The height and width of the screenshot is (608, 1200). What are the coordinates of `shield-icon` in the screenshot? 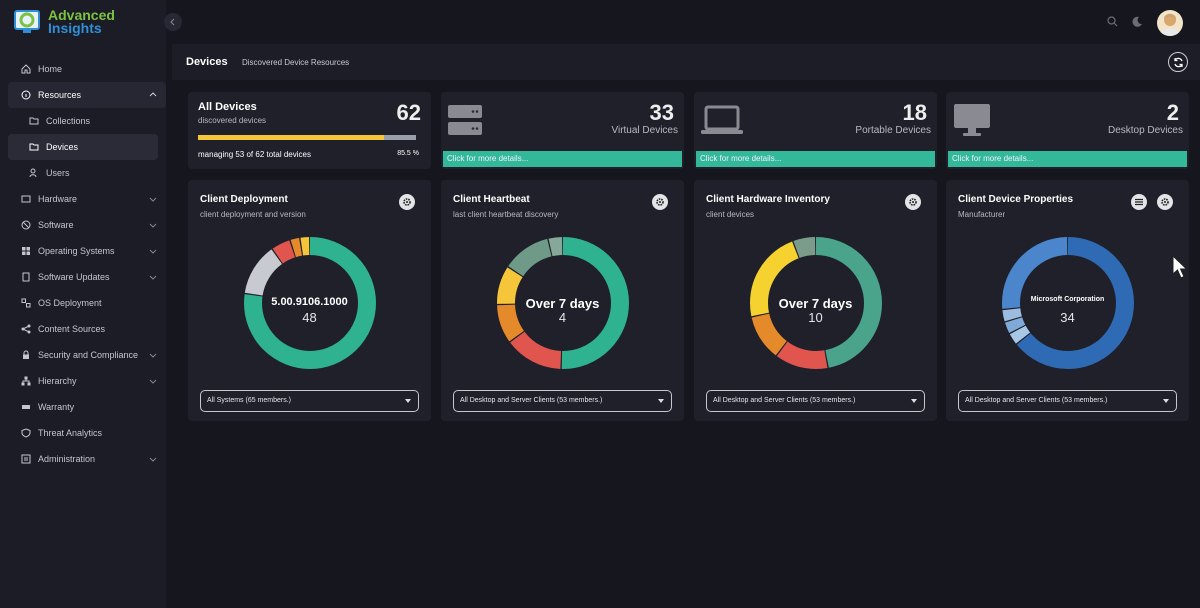 It's located at (26, 433).